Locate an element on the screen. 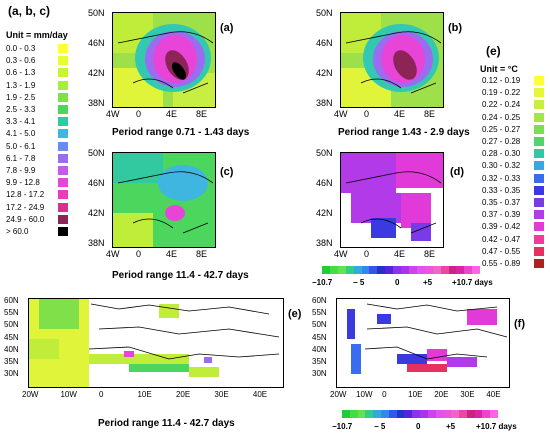 The width and height of the screenshot is (550, 438). legend-row: 6.1 - 7.8 is located at coordinates (37, 158).